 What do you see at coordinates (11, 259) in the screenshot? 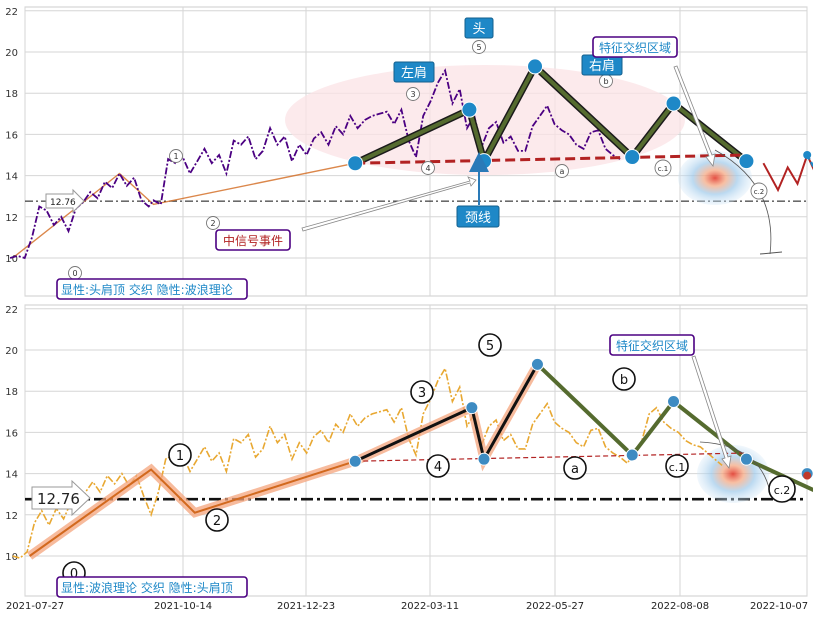
I see `top-y-tick-label: 10` at bounding box center [11, 259].